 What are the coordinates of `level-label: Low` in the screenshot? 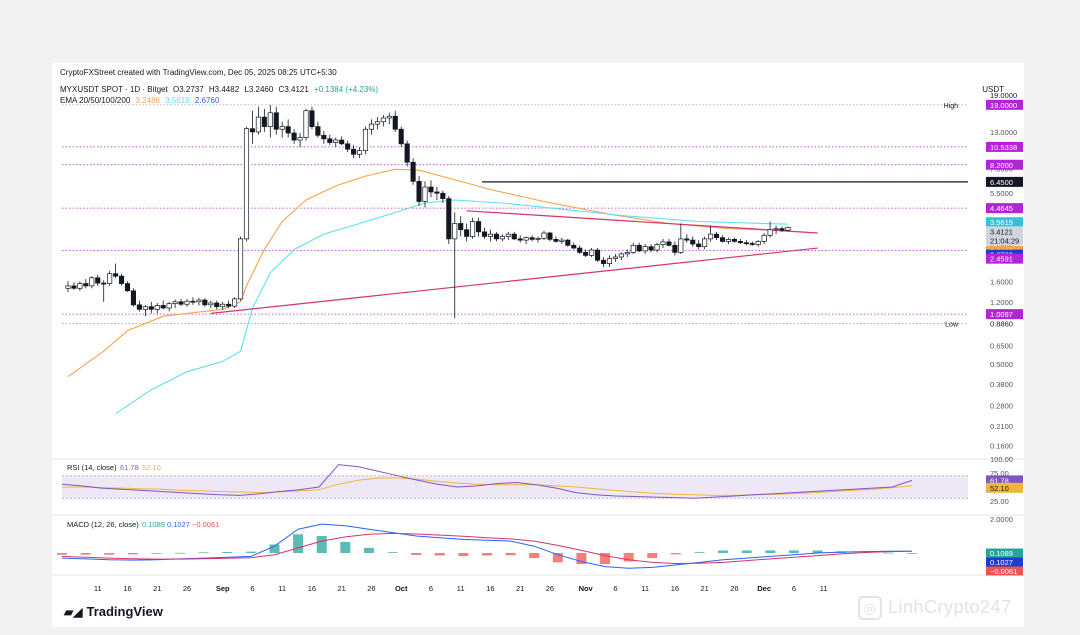 It's located at (952, 324).